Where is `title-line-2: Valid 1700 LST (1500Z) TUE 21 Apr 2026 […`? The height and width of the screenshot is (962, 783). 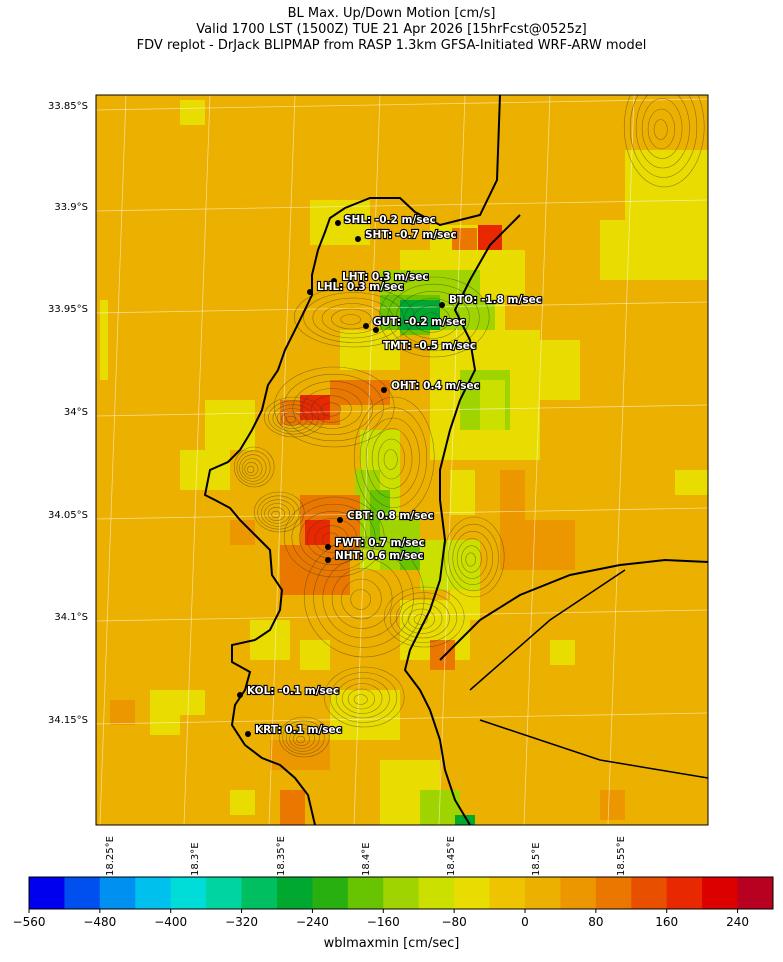
title-line-2: Valid 1700 LST (1500Z) TUE 21 Apr 2026 [… is located at coordinates (391, 29).